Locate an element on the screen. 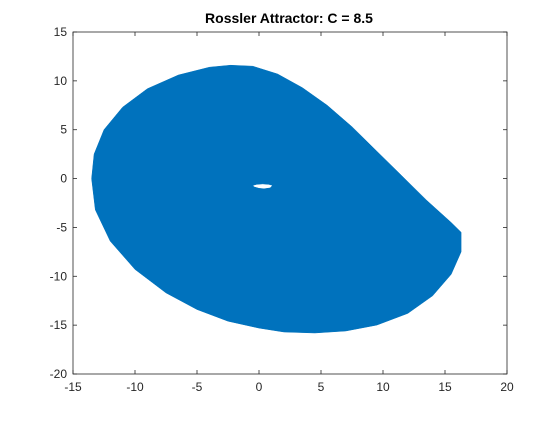 This screenshot has width=560, height=425. y-tick-label: 0 is located at coordinates (63, 179).